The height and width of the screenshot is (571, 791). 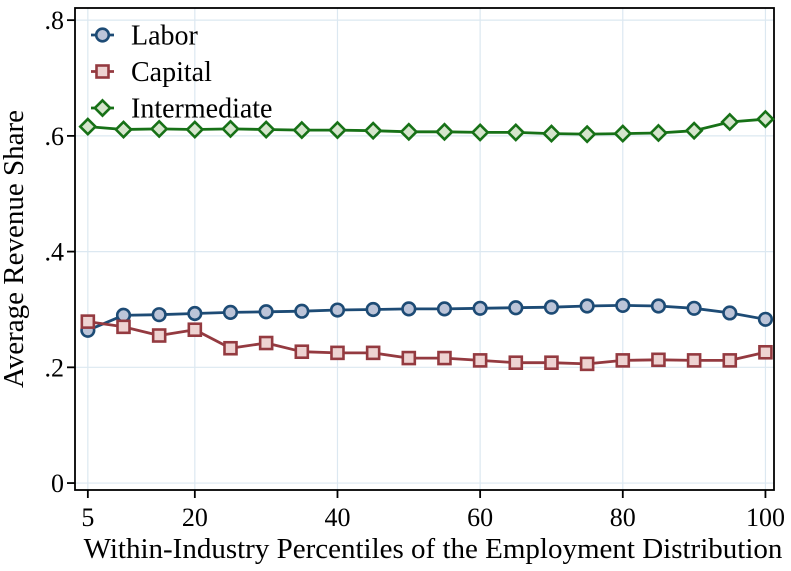 What do you see at coordinates (55, 252) in the screenshot?
I see `y-tick-label: .4` at bounding box center [55, 252].